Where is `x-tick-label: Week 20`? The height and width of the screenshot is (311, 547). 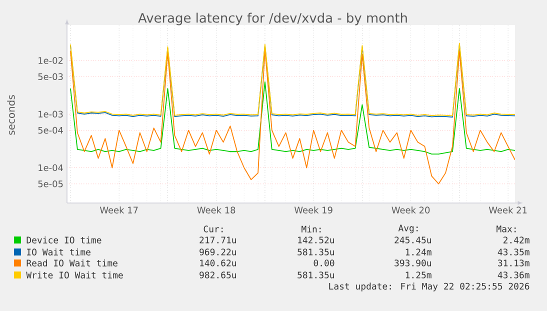
x-tick-label: Week 20 is located at coordinates (411, 210).